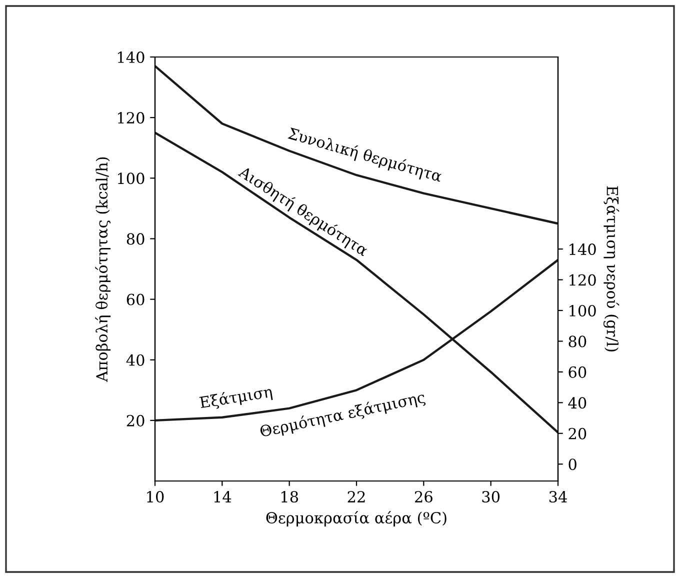 The image size is (680, 578). Describe the element at coordinates (583, 280) in the screenshot. I see `y2-tick-label: 120` at that location.